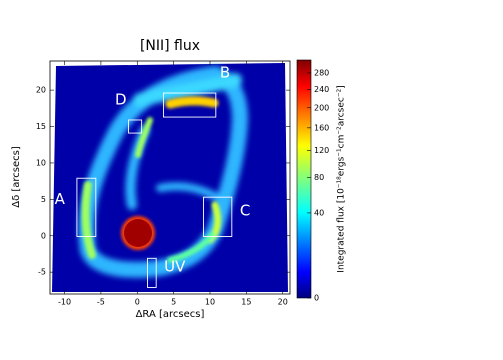  I want to click on y-tick-label: 15, so click(41, 126).